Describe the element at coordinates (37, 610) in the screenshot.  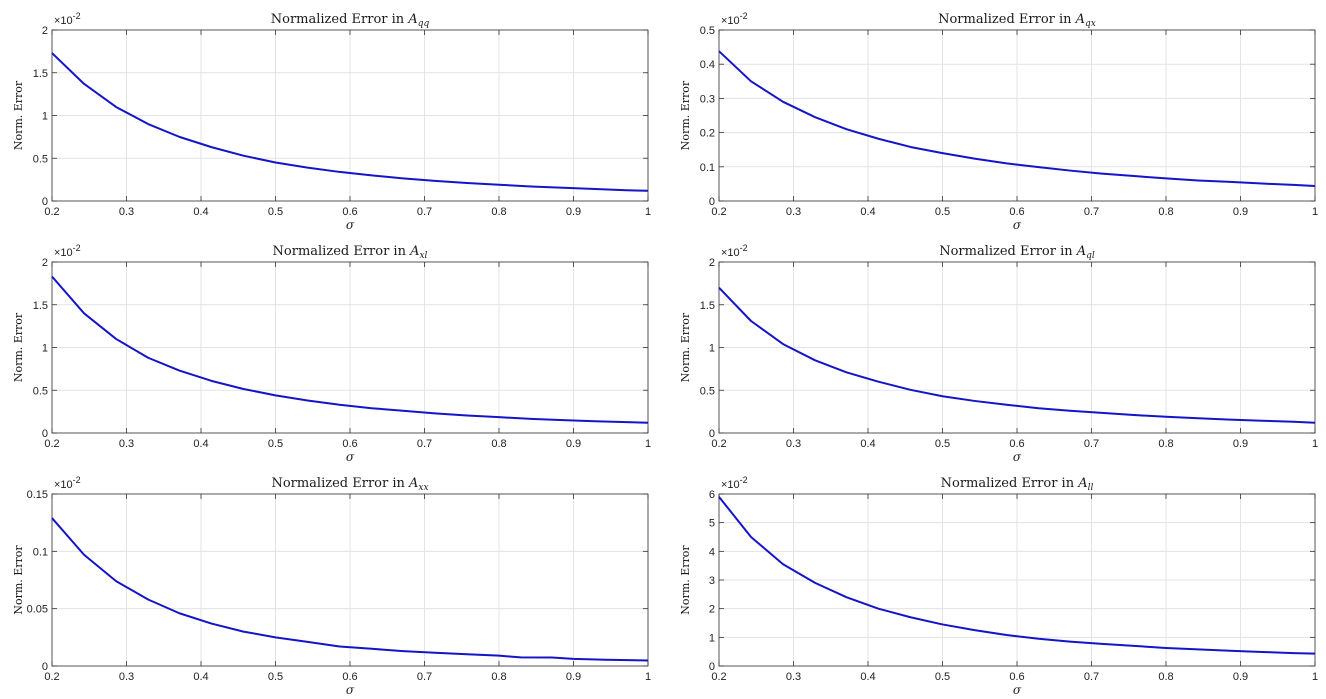
I see `y-tick-label: 0.05` at that location.